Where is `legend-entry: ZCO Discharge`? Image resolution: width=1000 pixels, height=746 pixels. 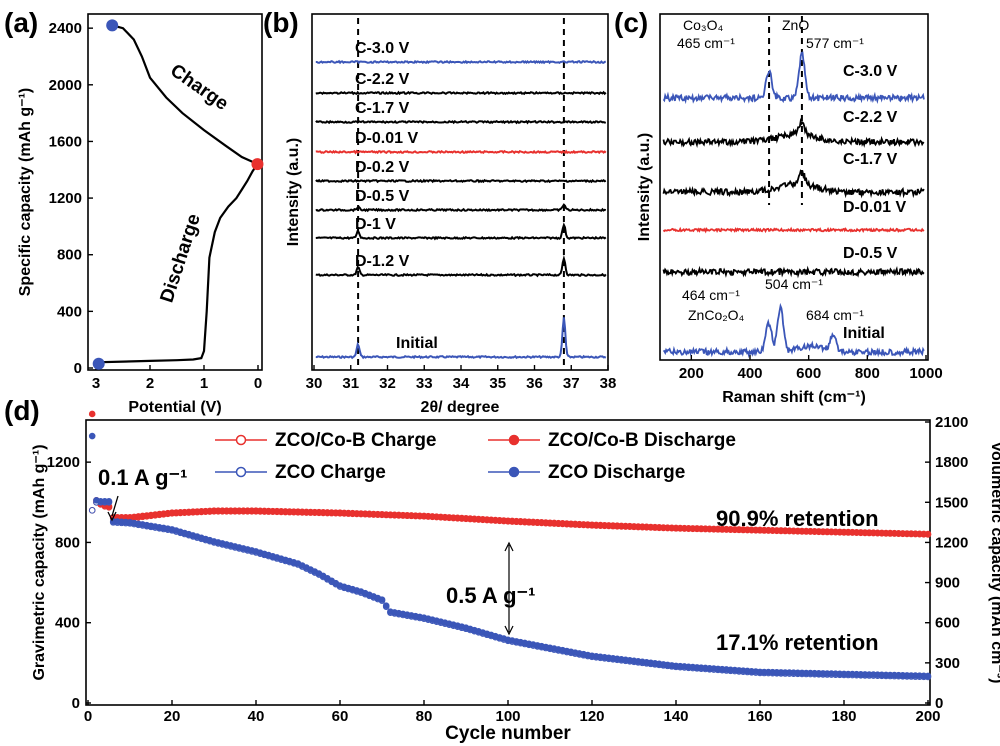 legend-entry: ZCO Discharge is located at coordinates (616, 472).